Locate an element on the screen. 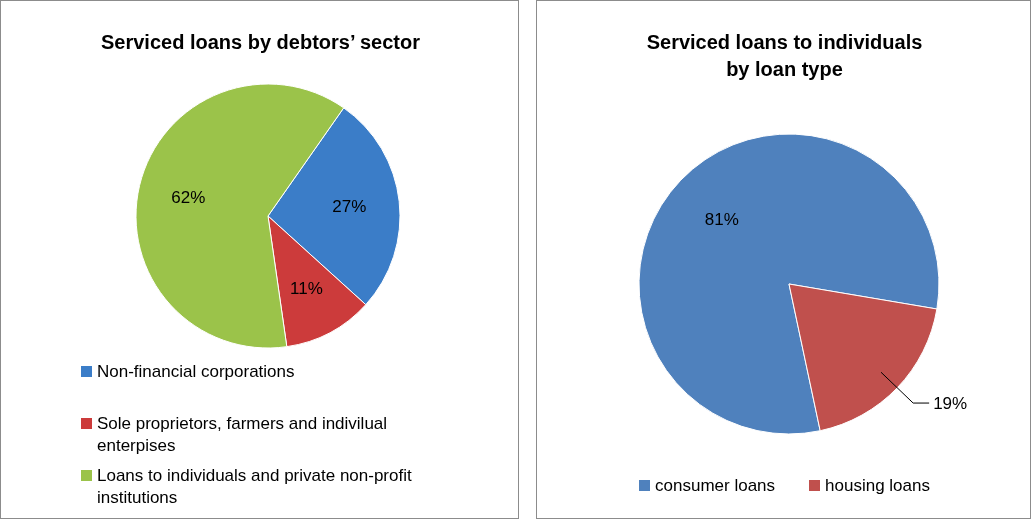 The image size is (1032, 521). legend-label: Loans to individuals and private non-profit institutions is located at coordinates (255, 487).